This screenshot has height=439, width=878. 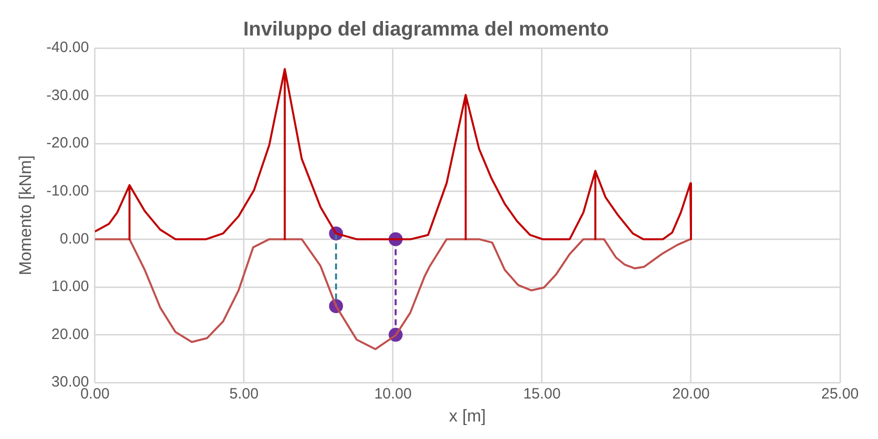 What do you see at coordinates (244, 394) in the screenshot?
I see `x-tick-label: 5.00` at bounding box center [244, 394].